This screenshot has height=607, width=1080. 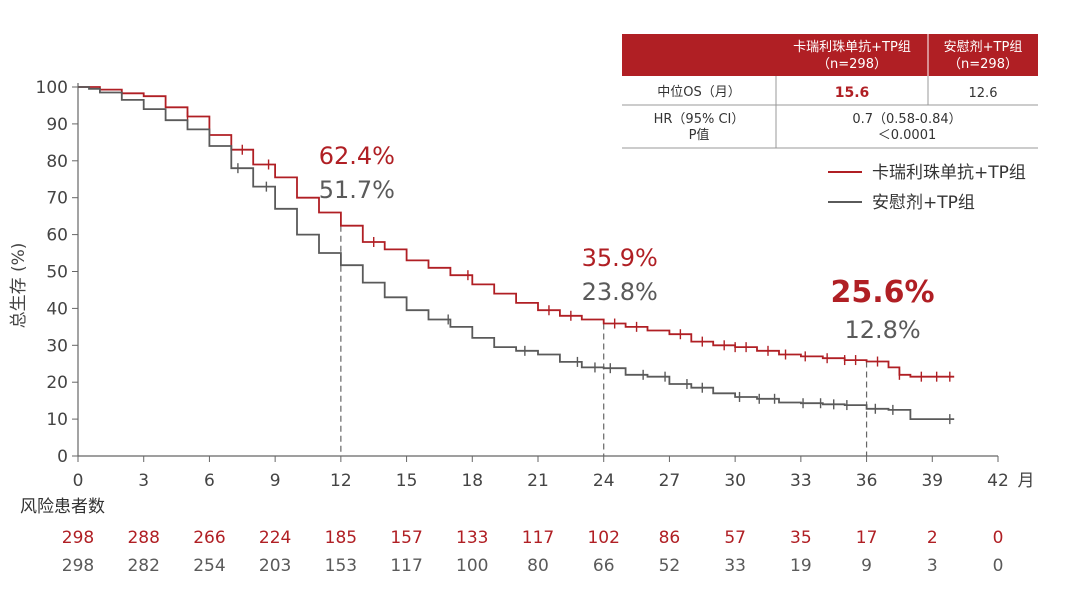 I want to click on legend-label: 安慰剂+TP组, so click(x=923, y=203).